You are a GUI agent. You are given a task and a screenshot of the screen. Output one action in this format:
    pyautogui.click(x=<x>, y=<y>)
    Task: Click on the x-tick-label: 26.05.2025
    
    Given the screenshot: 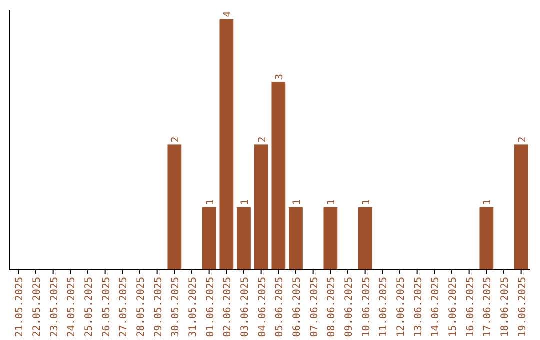 What is the action you would take?
    pyautogui.click(x=106, y=307)
    